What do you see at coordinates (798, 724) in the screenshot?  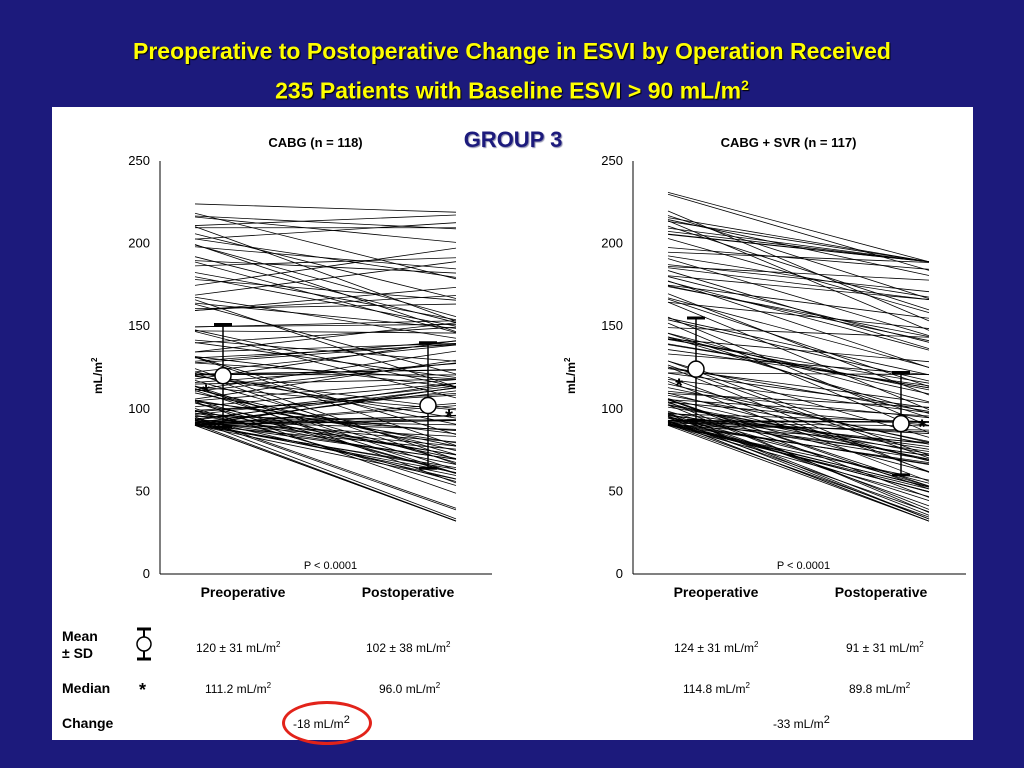 I see `svr-change-value: -33 mL/m` at bounding box center [798, 724].